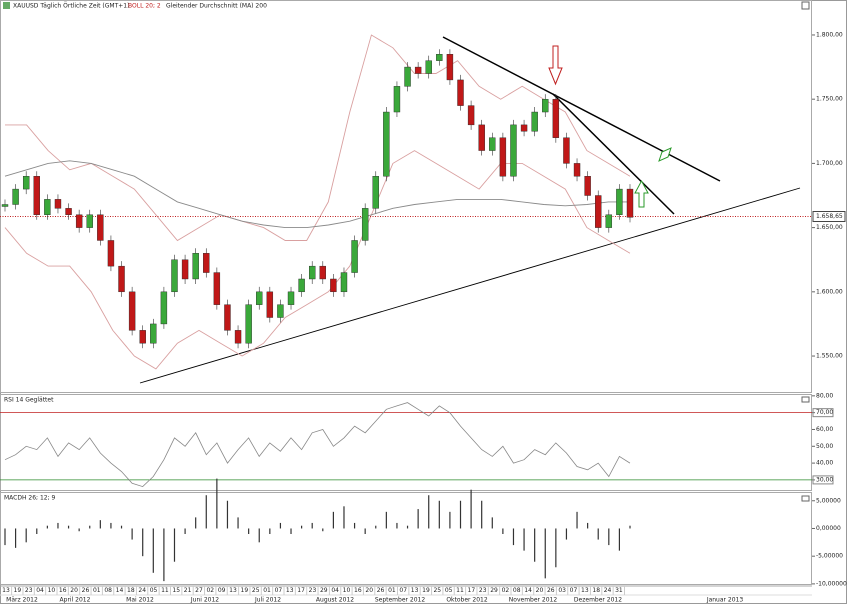  Describe the element at coordinates (829, 216) in the screenshot. I see `last-price-label: 1.658,65` at that location.